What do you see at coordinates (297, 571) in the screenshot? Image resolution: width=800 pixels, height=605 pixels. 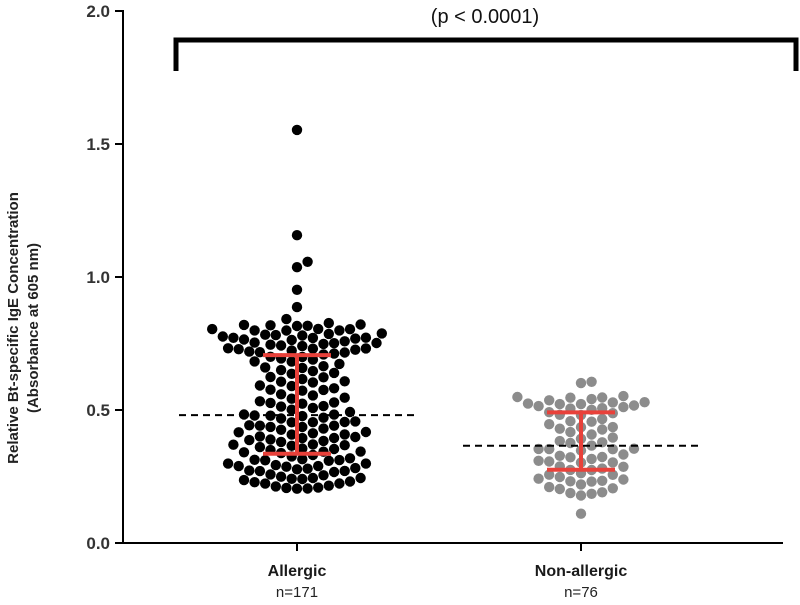 I see `category-label-allergic: Allergic` at bounding box center [297, 571].